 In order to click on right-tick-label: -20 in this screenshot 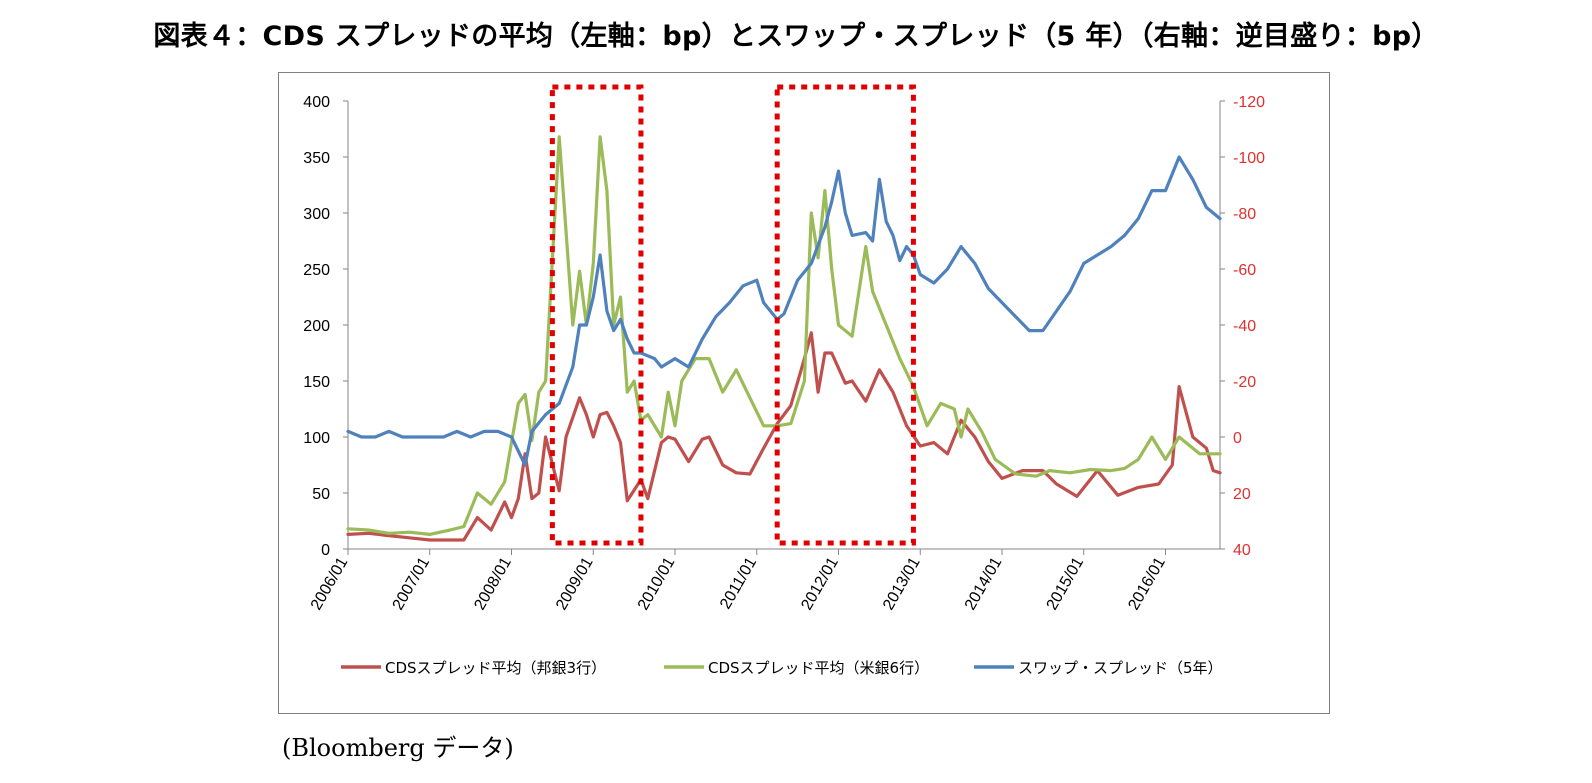, I will do `click(1244, 382)`.